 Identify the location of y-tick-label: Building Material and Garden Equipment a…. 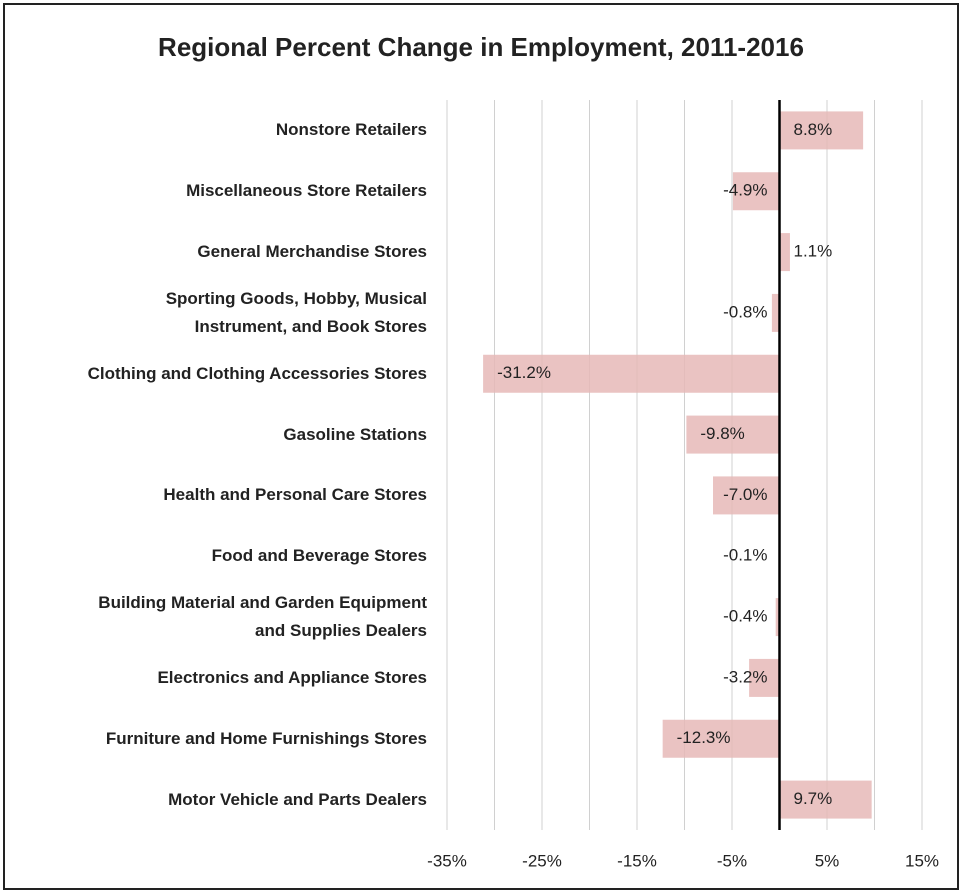
(262, 617).